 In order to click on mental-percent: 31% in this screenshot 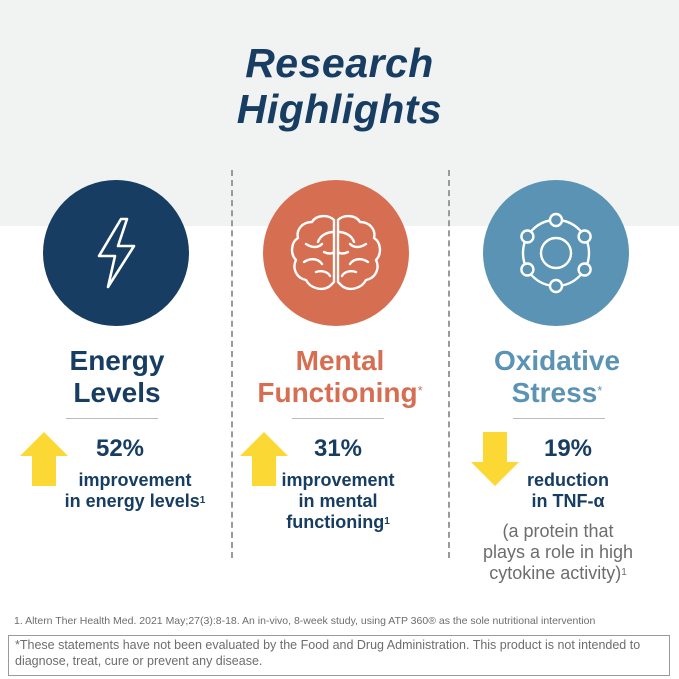, I will do `click(338, 448)`.